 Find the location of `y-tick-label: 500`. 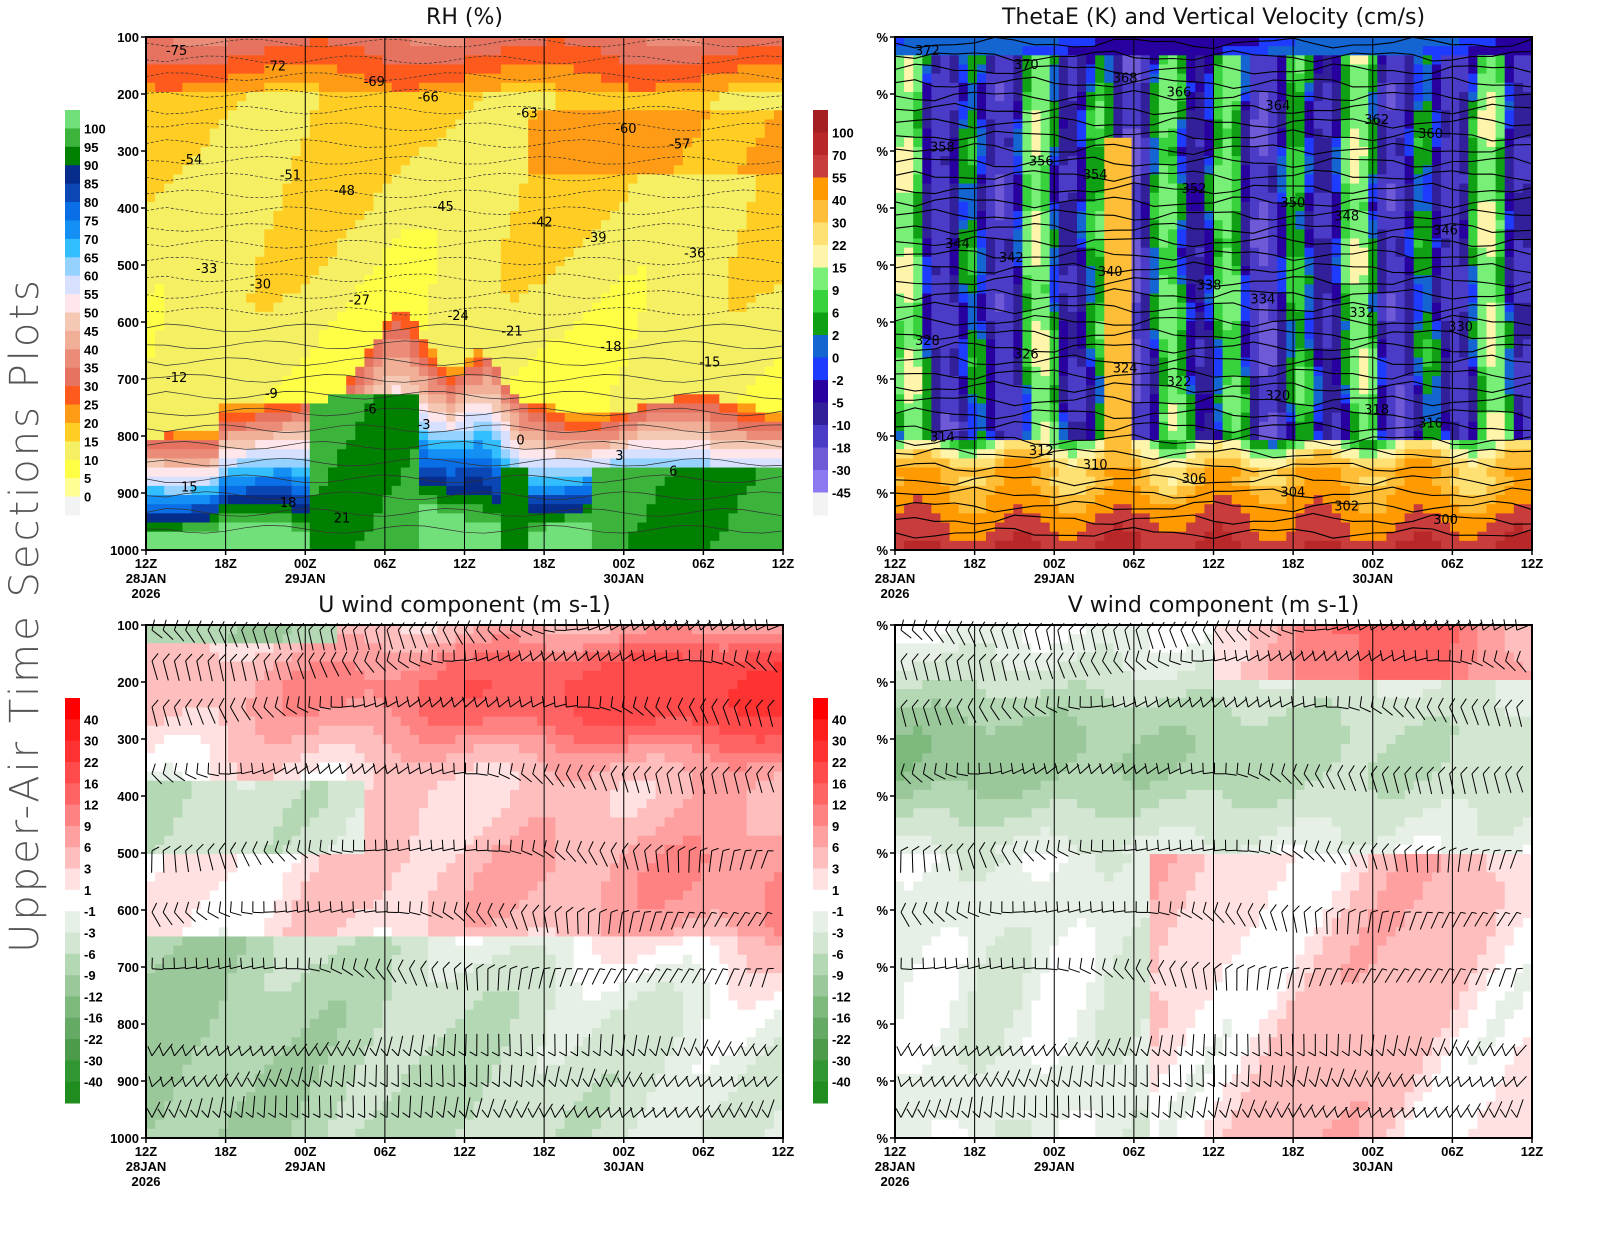

y-tick-label: 500 is located at coordinates (128, 265).